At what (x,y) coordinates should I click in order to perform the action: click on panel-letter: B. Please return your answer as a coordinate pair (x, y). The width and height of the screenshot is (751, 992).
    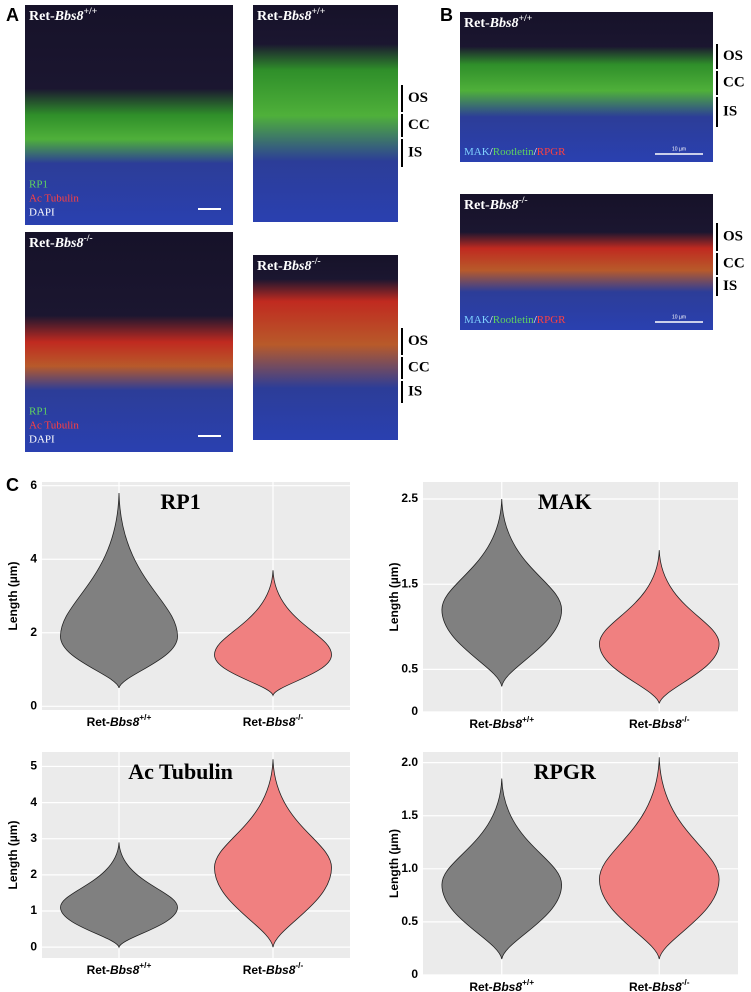
    Looking at the image, I should click on (446, 15).